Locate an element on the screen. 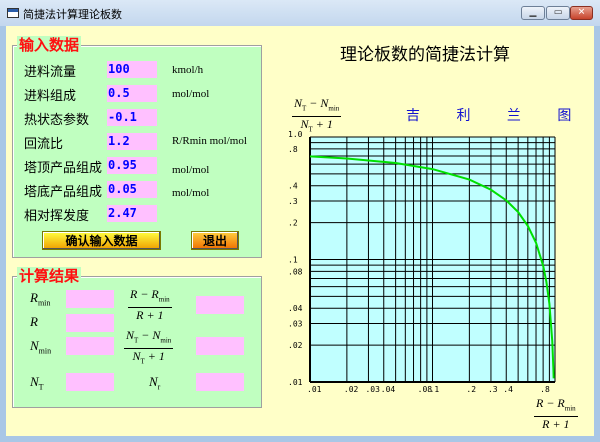 This screenshot has width=600, height=442. y-tick-label: .04 is located at coordinates (295, 308).